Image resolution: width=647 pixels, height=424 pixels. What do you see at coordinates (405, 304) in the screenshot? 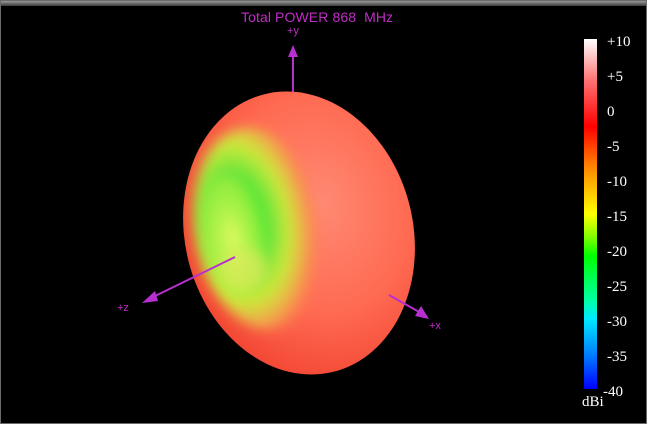
I see `x-axis-line` at bounding box center [405, 304].